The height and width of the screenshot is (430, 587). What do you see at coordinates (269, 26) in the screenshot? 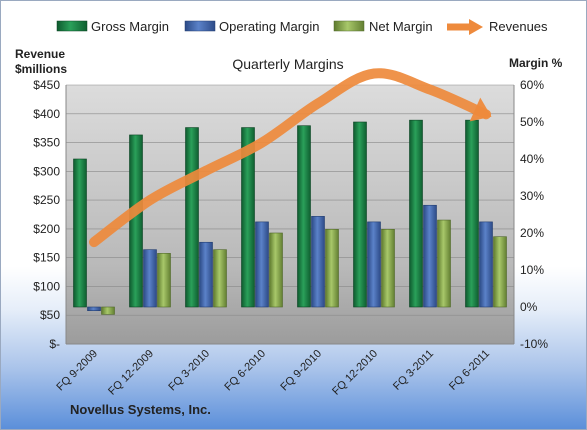
I see `legend-label-operating: Operating Margin` at bounding box center [269, 26].